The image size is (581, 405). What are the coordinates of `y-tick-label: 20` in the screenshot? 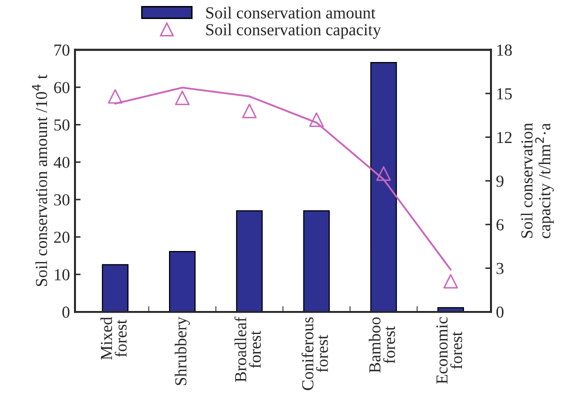 It's located at (62, 237).